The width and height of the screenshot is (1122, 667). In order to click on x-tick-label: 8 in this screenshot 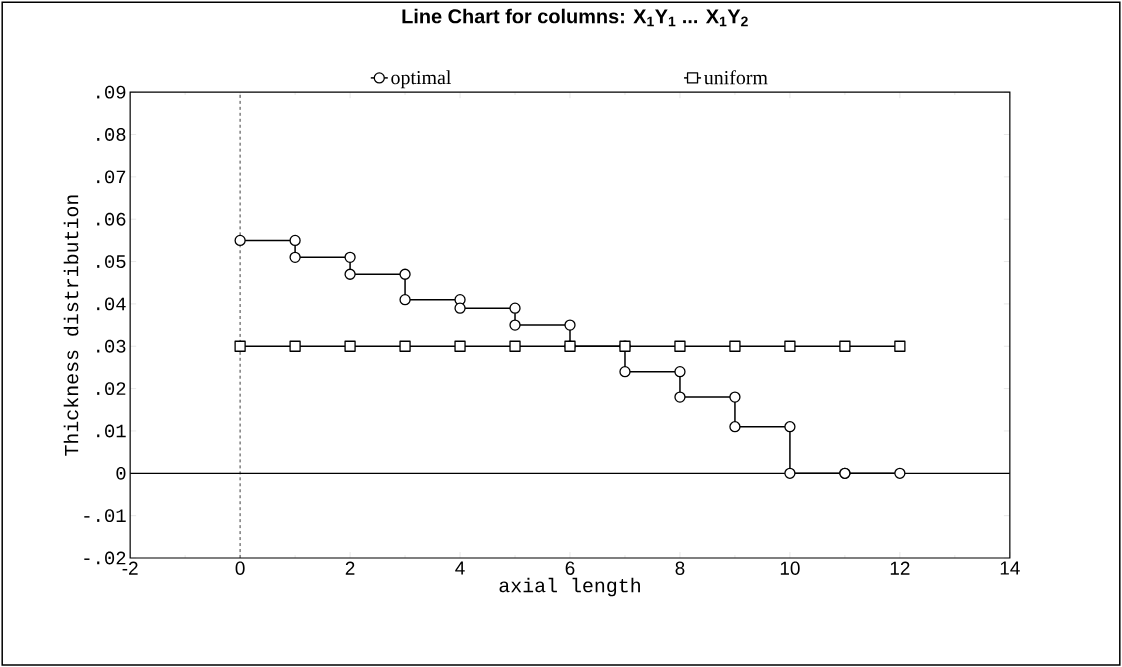, I will do `click(680, 568)`.